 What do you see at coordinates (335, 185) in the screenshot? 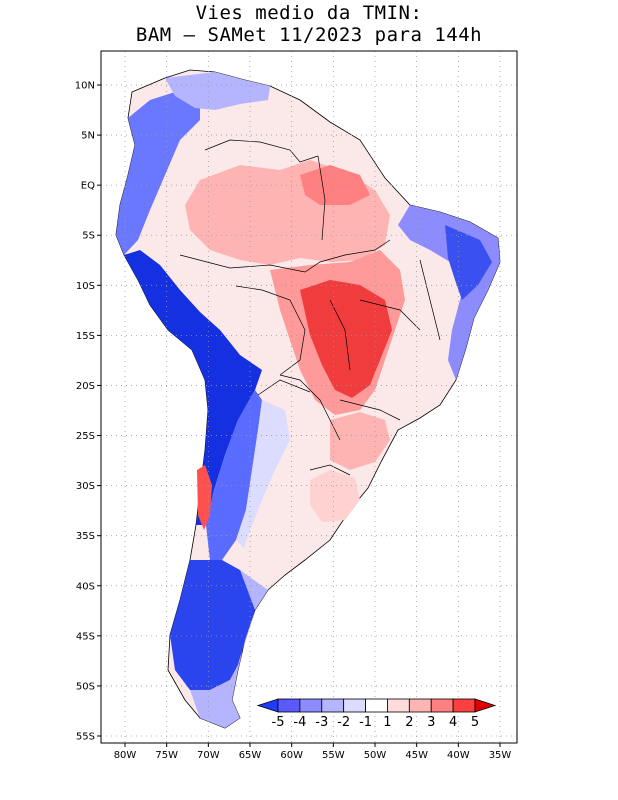
I see `warm-bias-guianas` at bounding box center [335, 185].